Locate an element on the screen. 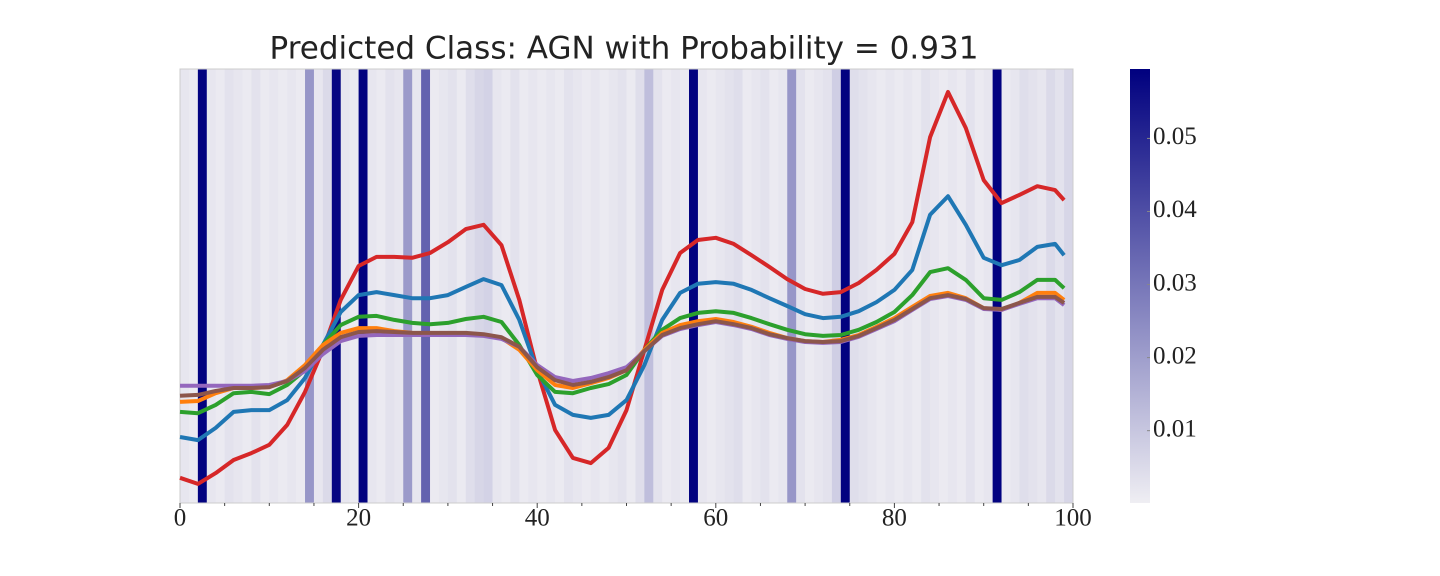 Image resolution: width=1440 pixels, height=576 pixels. colorbar-tick-label: 0.04 is located at coordinates (1175, 209).